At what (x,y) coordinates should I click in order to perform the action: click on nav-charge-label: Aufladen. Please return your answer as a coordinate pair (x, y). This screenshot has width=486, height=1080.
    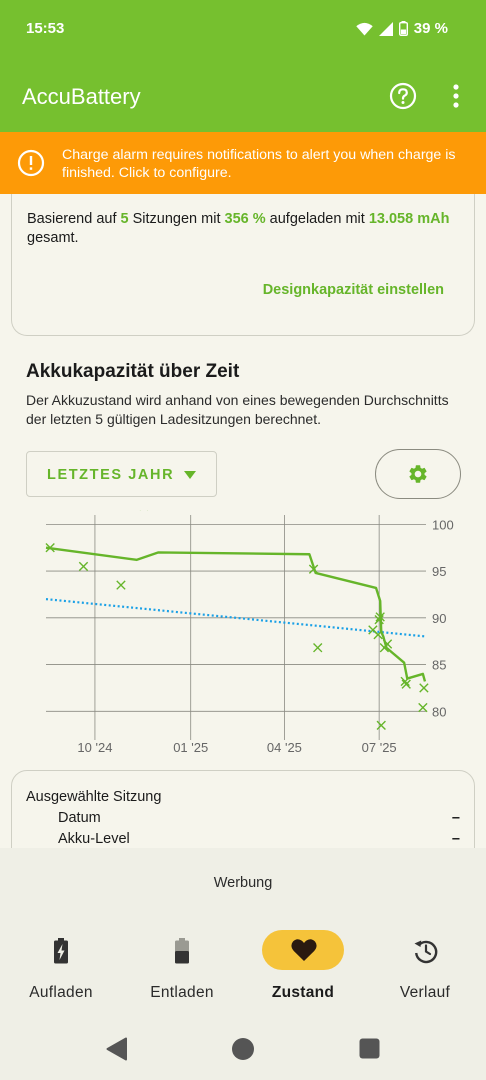
    Looking at the image, I should click on (61, 992).